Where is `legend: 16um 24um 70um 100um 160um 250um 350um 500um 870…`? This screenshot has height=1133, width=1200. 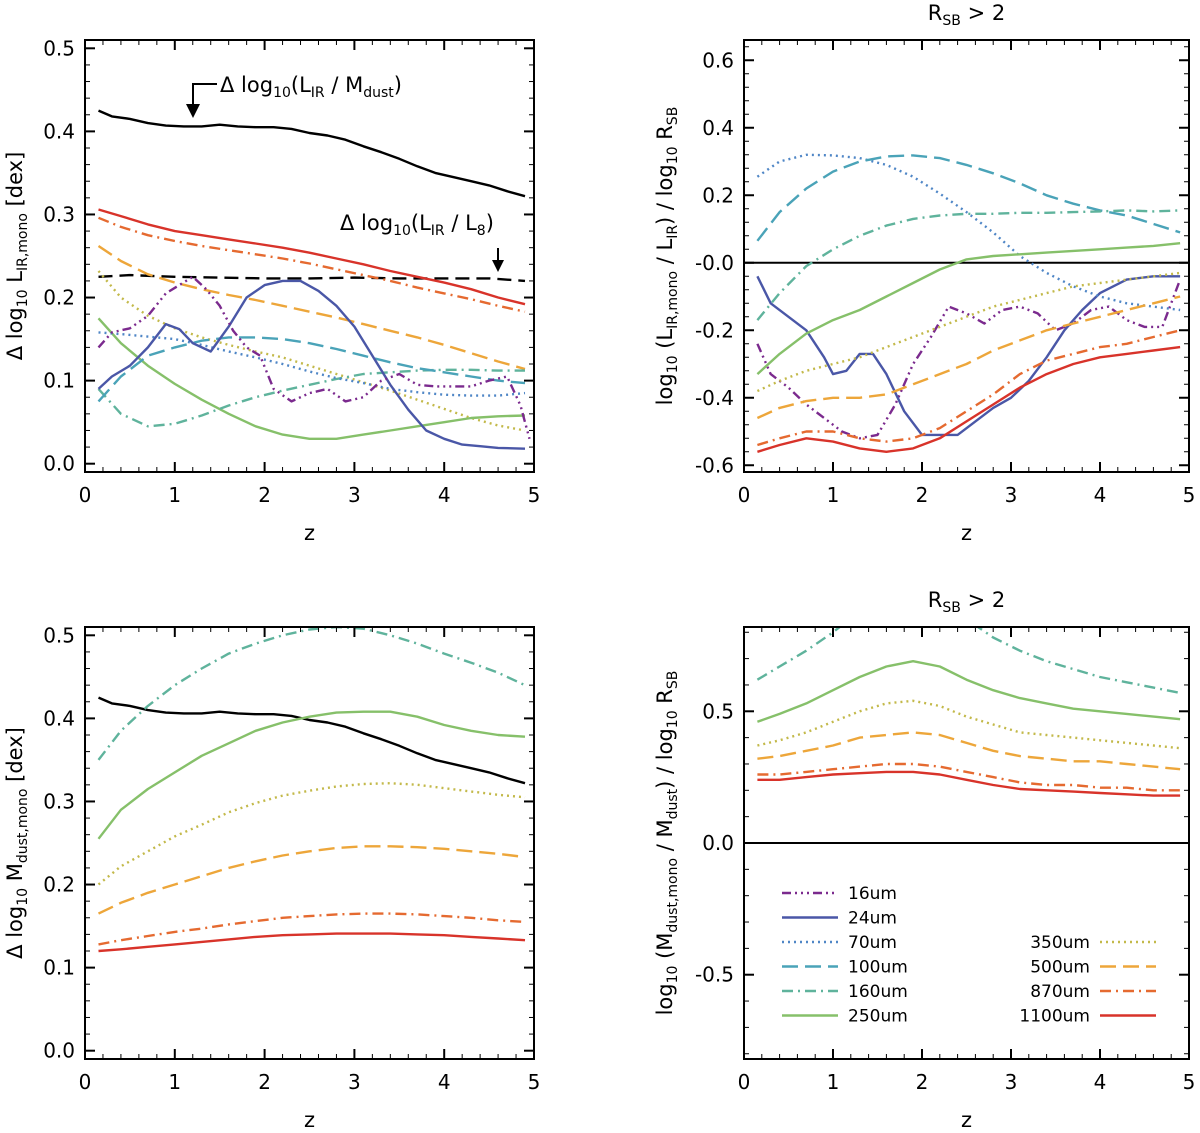
legend: 16um 24um 70um 100um 160um 250um 350um 500um 870… is located at coordinates (969, 955).